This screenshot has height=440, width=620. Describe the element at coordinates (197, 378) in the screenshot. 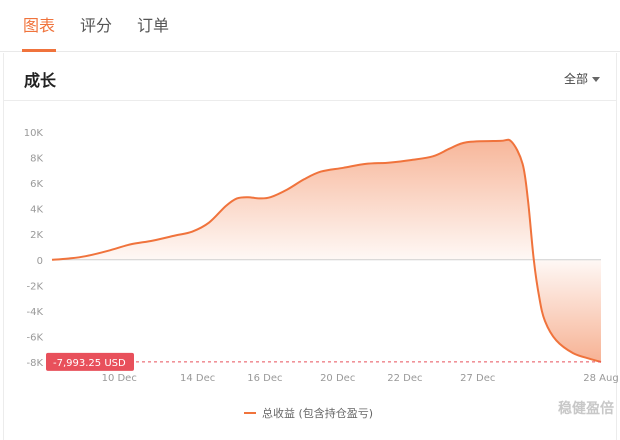

I see `x-tick-label: 14 Dec` at that location.